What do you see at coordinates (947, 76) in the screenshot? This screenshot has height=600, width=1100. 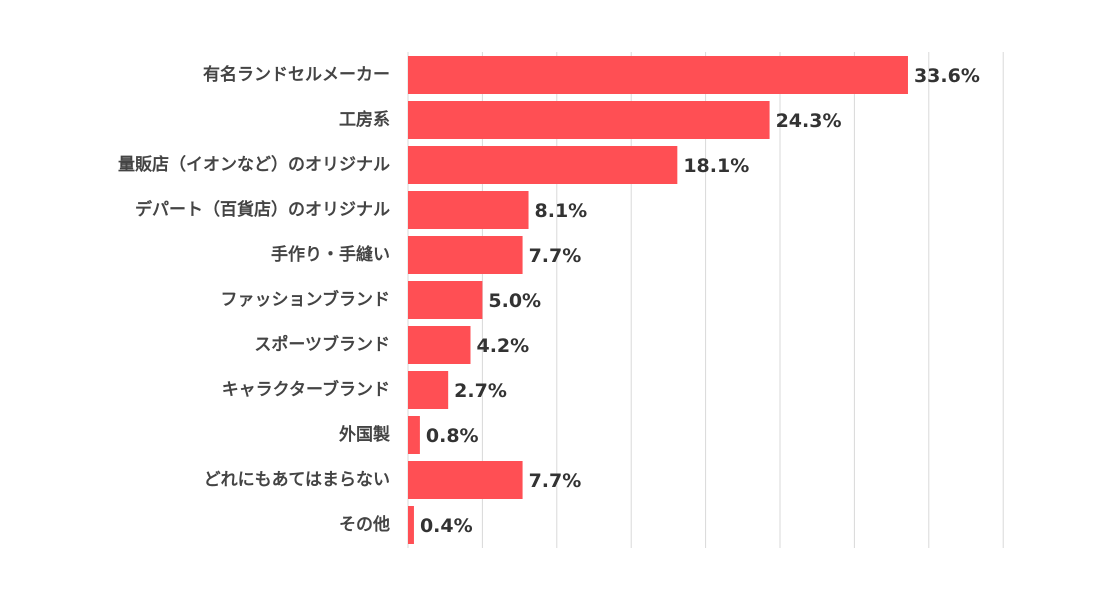 I see `value-label: 33.6%` at bounding box center [947, 76].